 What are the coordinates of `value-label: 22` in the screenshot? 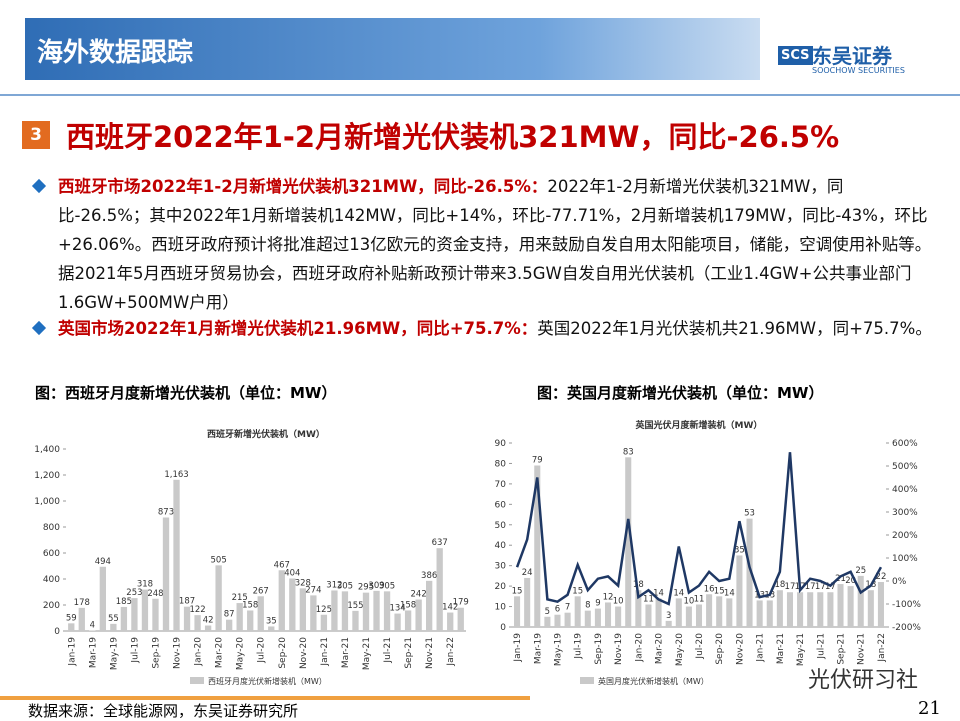 It's located at (881, 577).